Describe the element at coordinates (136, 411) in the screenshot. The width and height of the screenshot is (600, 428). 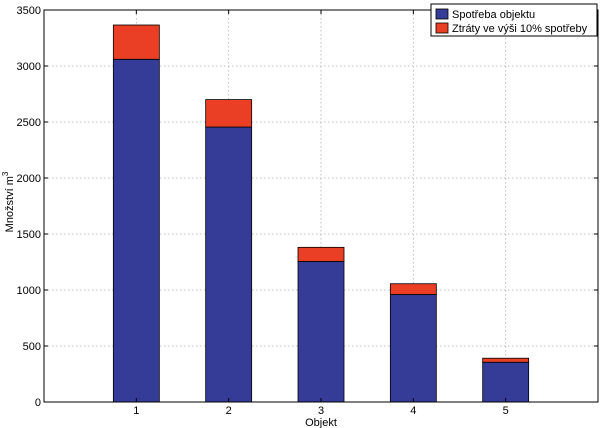
I see `x-tick-label: 1` at that location.